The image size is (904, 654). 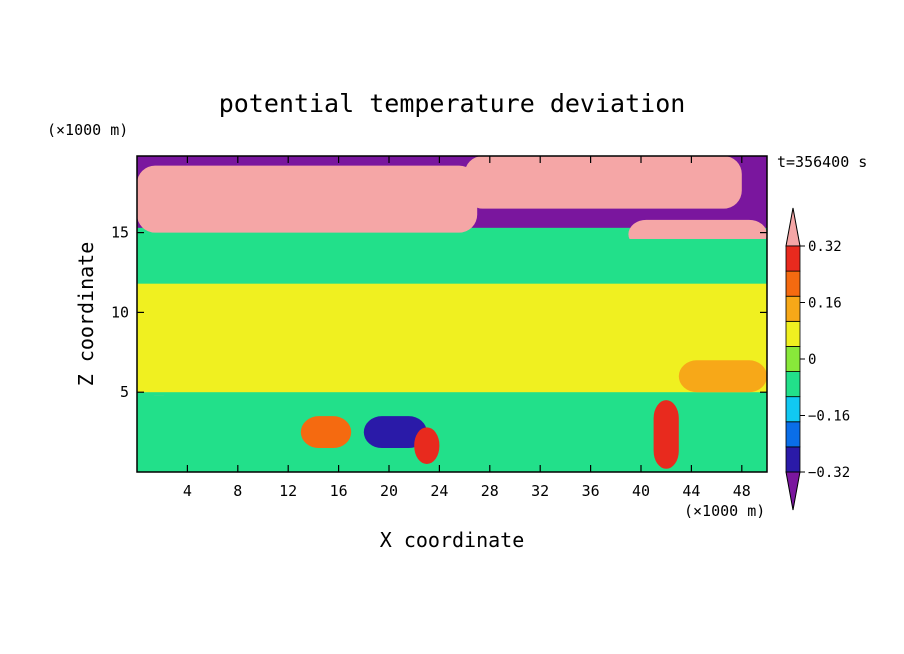 I want to click on colorbar-label: −0.32, so click(x=829, y=473).